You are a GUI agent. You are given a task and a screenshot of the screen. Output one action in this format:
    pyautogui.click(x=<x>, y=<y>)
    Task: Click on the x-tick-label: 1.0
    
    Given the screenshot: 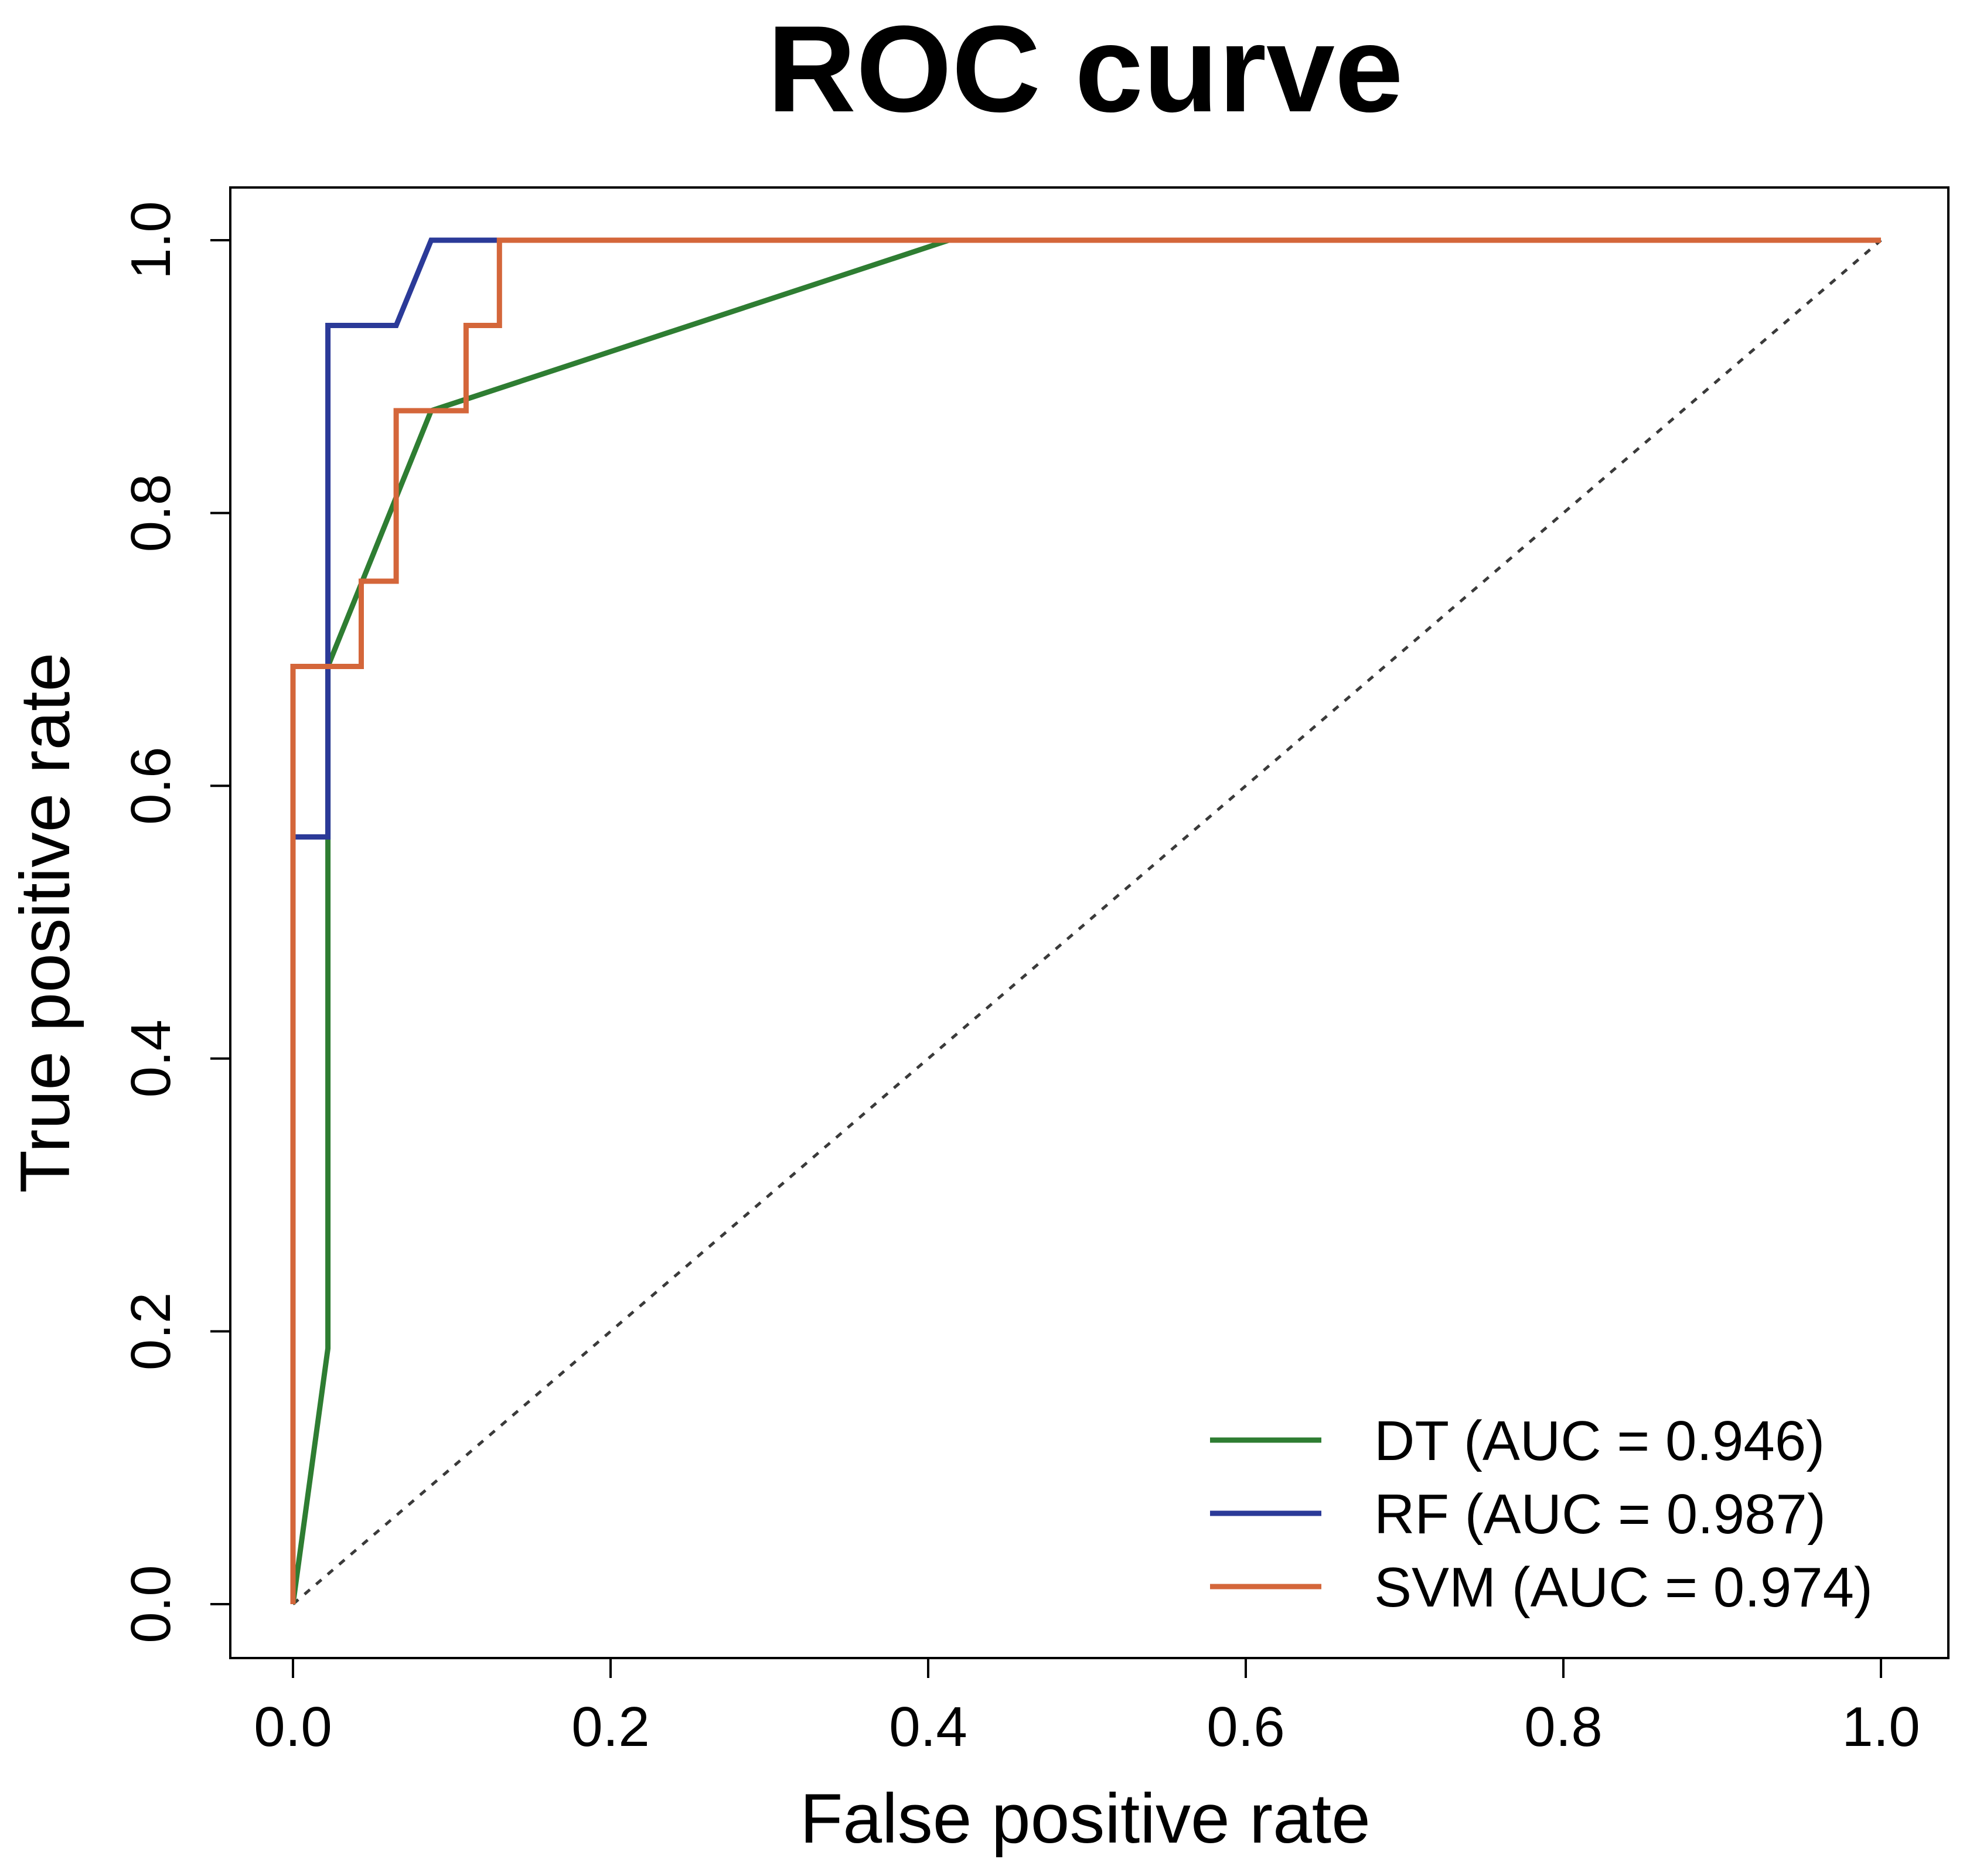 What is the action you would take?
    pyautogui.click(x=1881, y=1727)
    